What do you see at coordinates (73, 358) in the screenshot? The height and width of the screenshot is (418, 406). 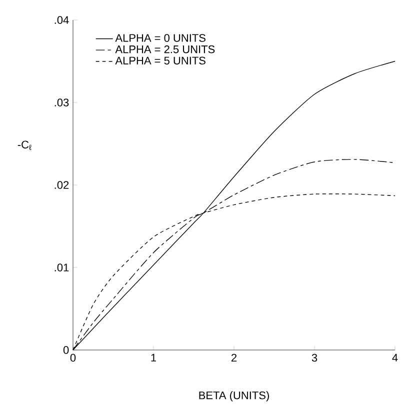 I see `x-tick-label: 0` at bounding box center [73, 358].